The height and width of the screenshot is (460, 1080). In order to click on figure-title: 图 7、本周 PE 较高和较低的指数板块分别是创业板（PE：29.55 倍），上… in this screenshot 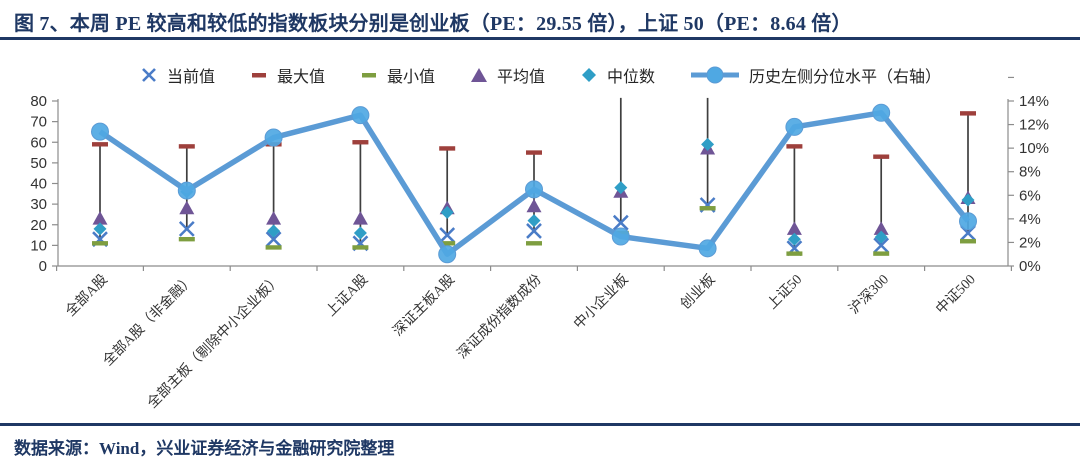, I will do `click(433, 24)`.